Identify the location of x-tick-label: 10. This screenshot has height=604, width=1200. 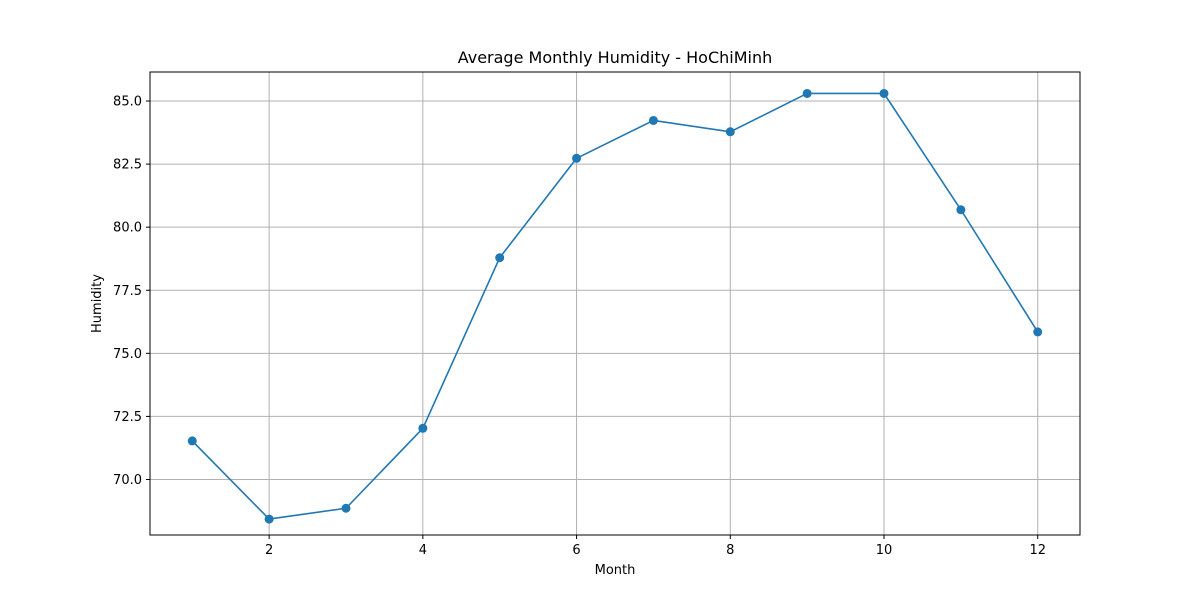
(884, 550).